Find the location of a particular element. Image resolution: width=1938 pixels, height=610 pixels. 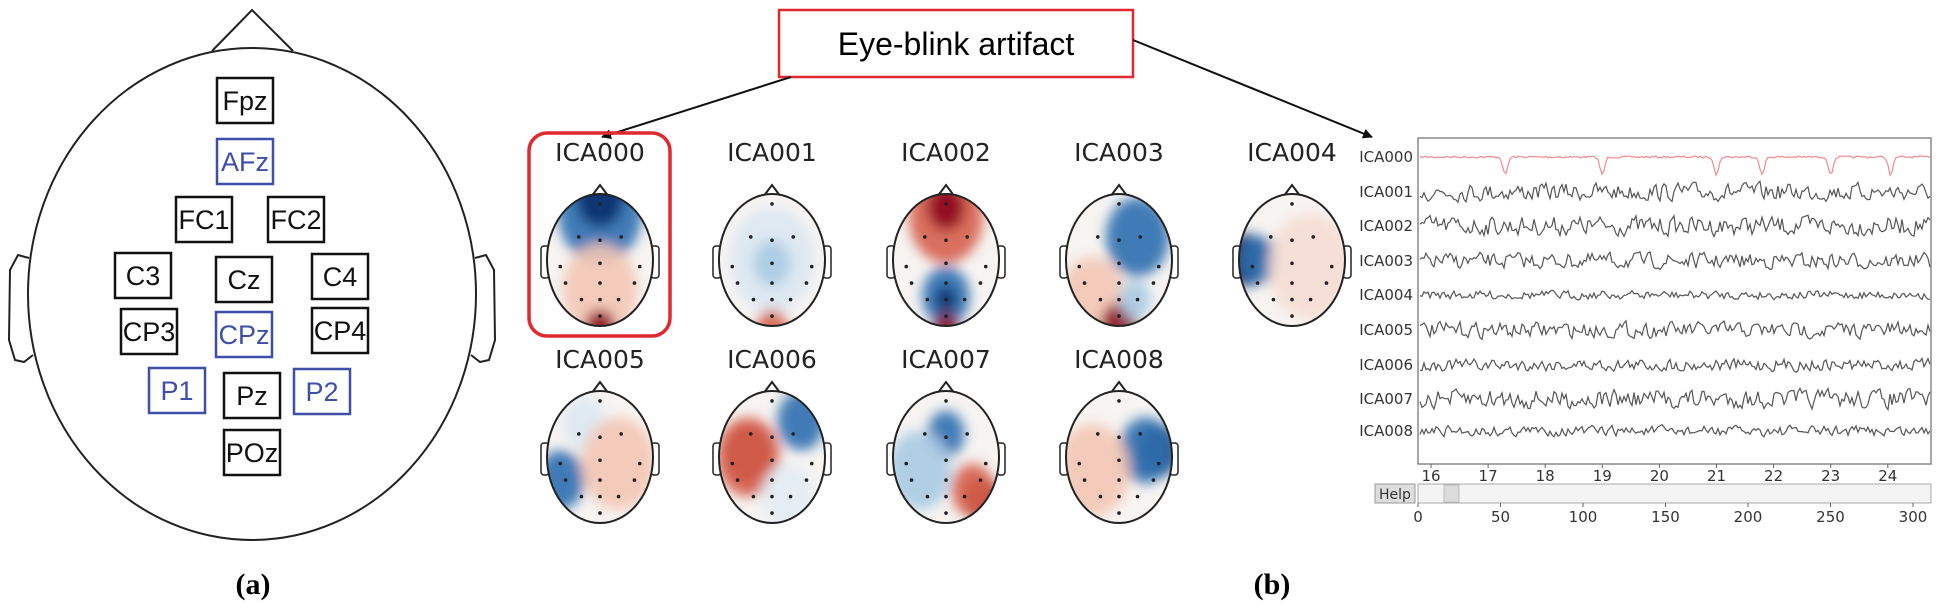

electrode-label: CP4 is located at coordinates (340, 331).